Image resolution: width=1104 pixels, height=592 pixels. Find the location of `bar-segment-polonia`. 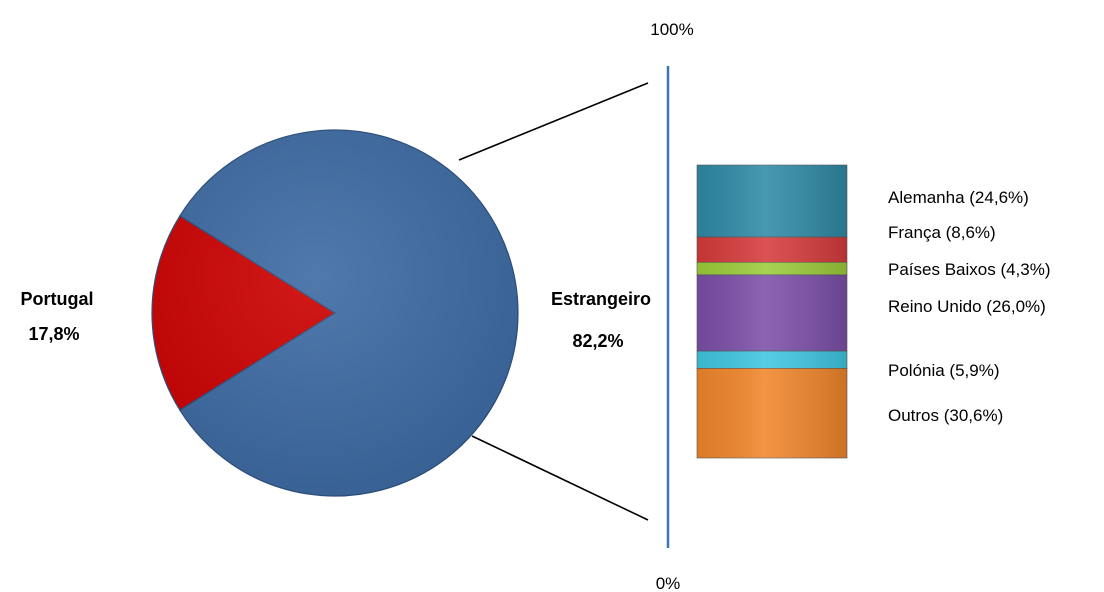

bar-segment-polonia is located at coordinates (772, 359).